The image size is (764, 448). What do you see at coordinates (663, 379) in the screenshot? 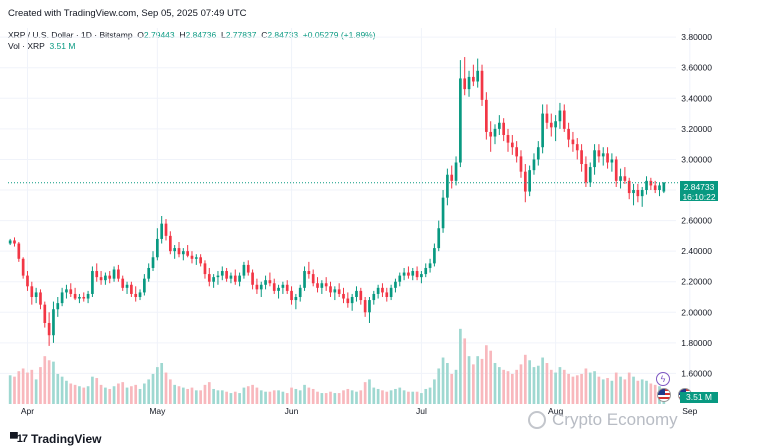
I see `lightning-icon: ϟ` at bounding box center [663, 379].